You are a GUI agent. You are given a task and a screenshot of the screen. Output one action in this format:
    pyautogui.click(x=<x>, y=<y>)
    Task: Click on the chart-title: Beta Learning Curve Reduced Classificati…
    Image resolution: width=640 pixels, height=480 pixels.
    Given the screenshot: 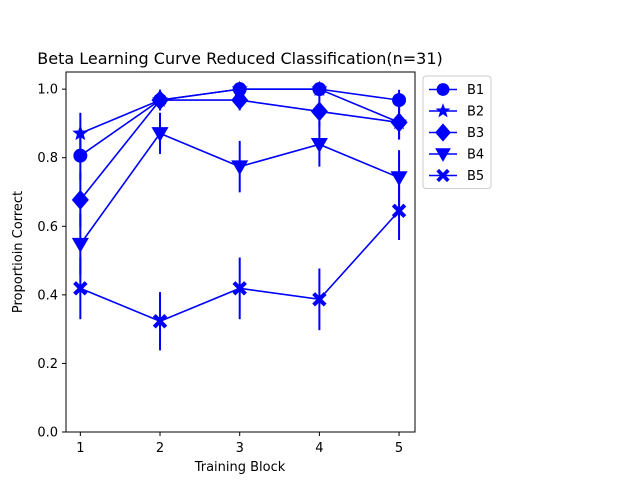 What is the action you would take?
    pyautogui.click(x=240, y=58)
    